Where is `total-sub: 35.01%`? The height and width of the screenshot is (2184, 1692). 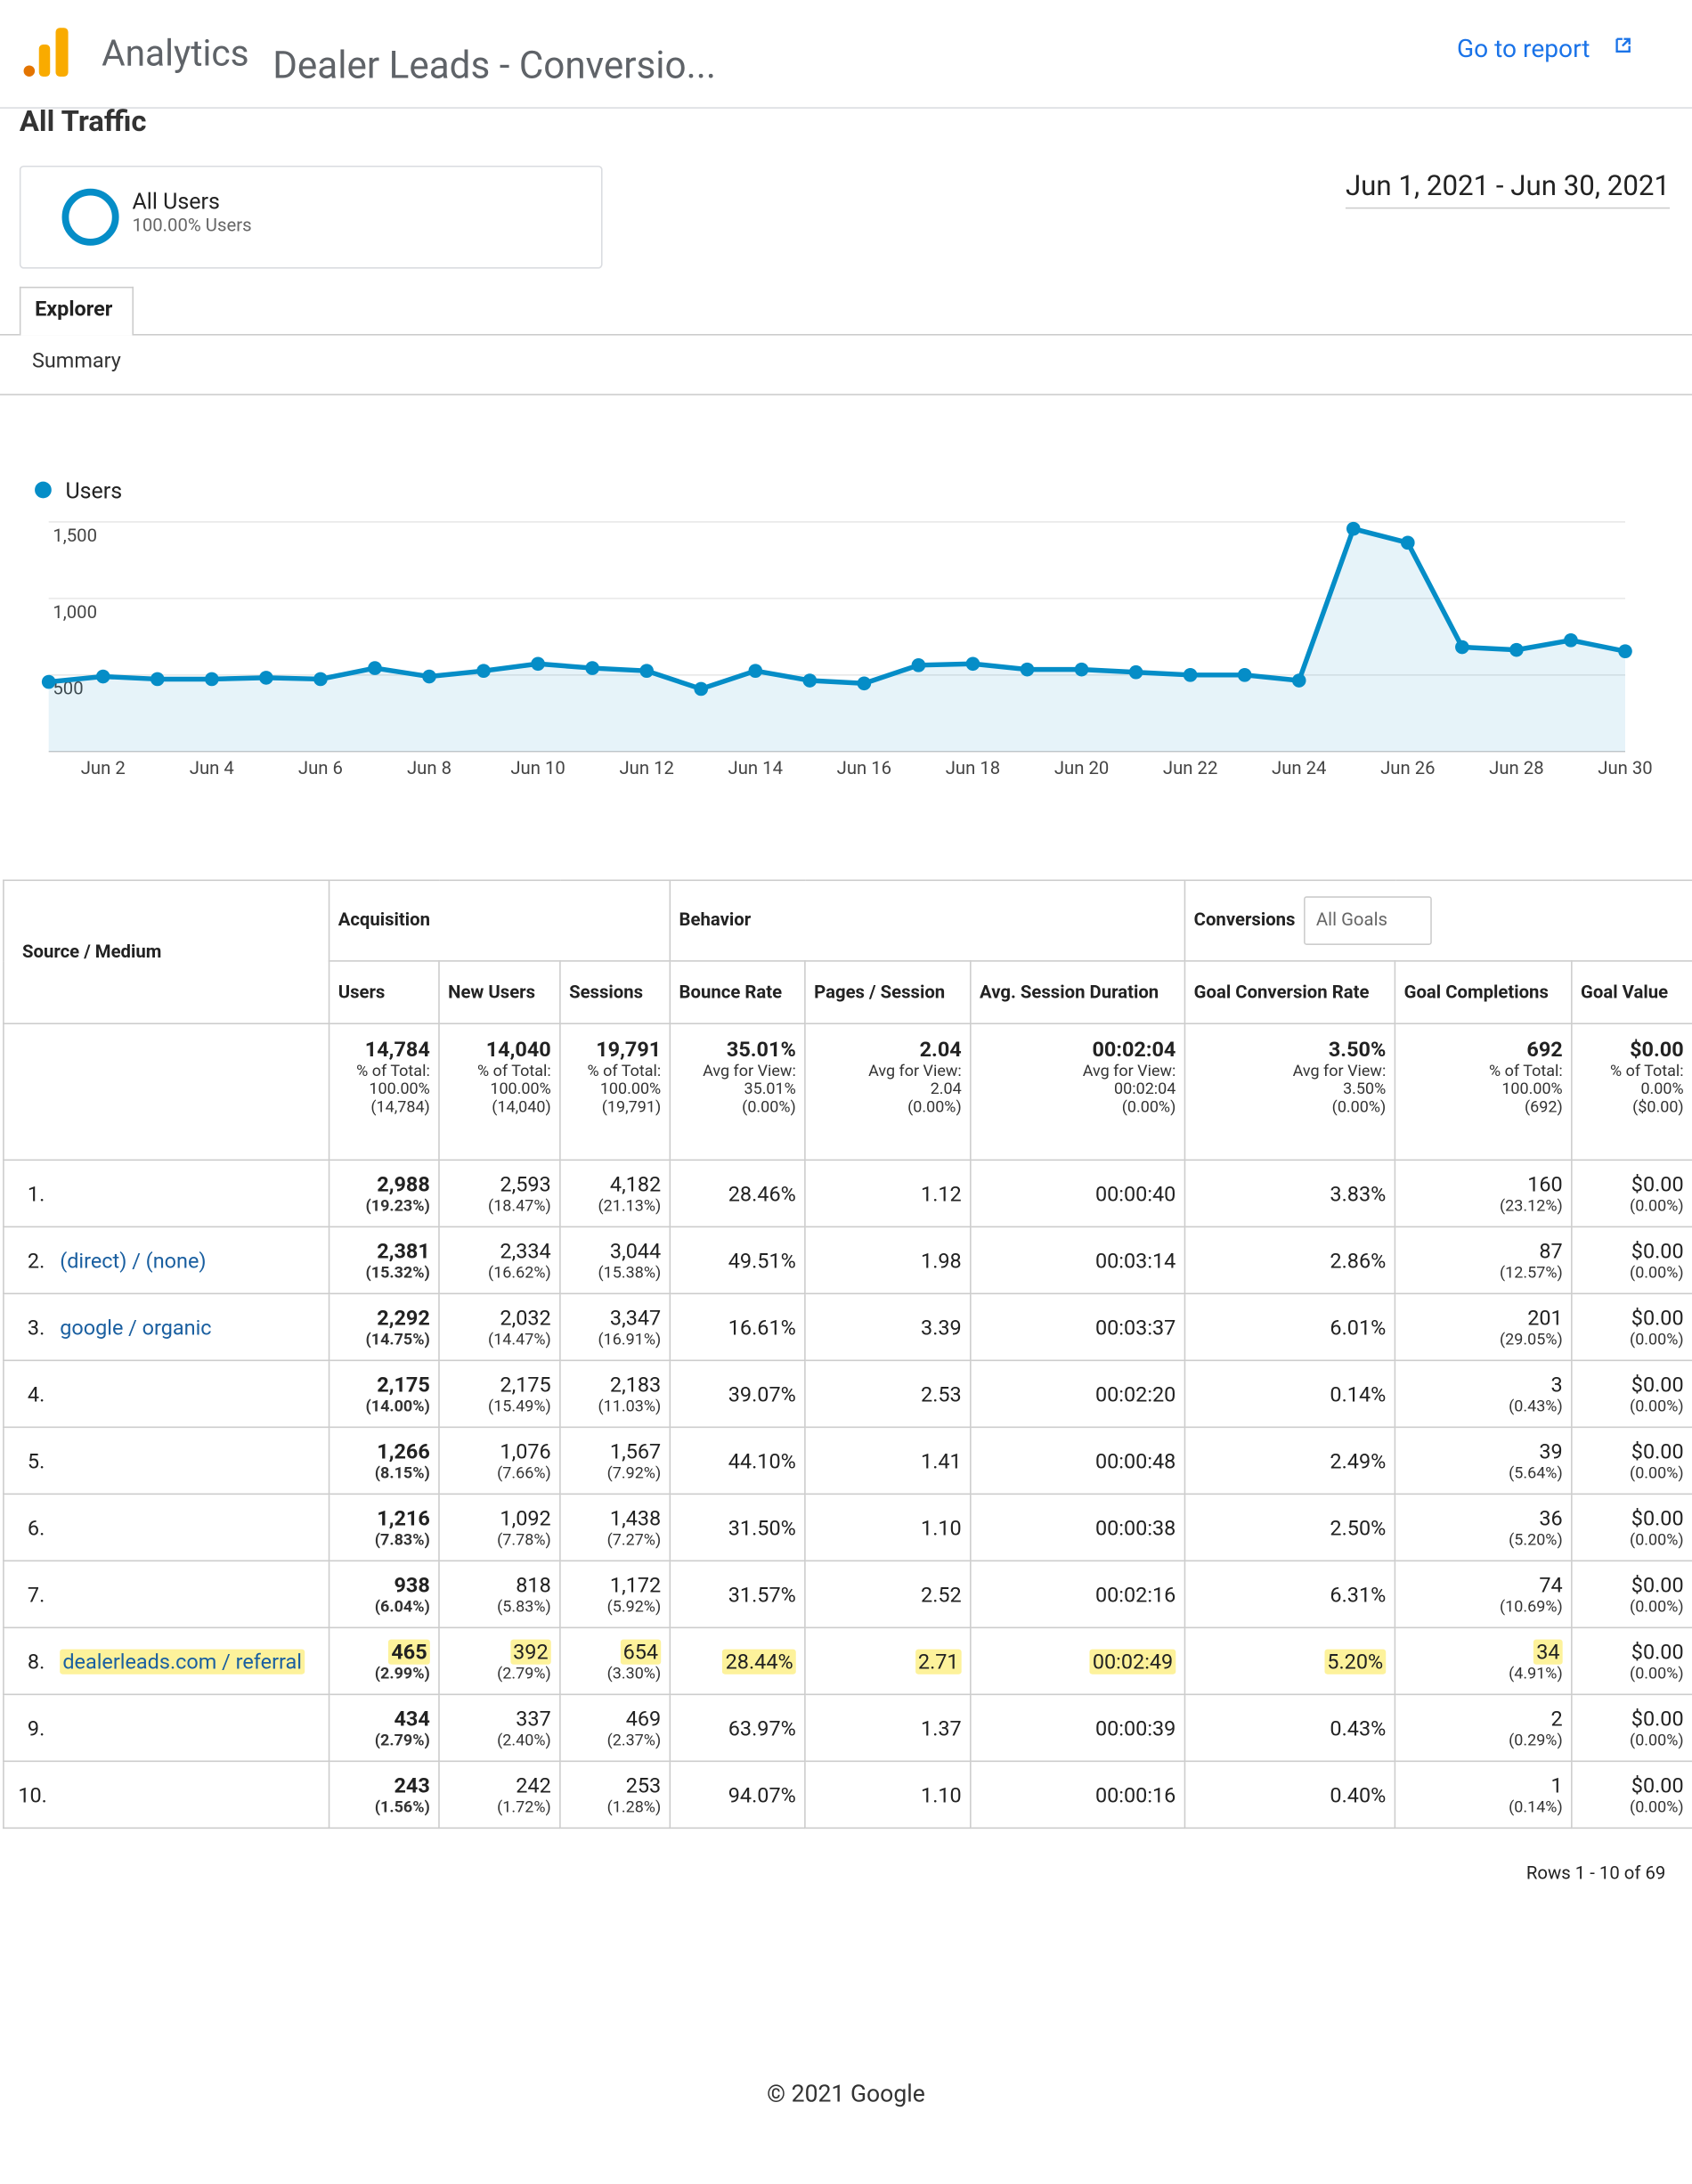 total-sub: 35.01% is located at coordinates (770, 1088).